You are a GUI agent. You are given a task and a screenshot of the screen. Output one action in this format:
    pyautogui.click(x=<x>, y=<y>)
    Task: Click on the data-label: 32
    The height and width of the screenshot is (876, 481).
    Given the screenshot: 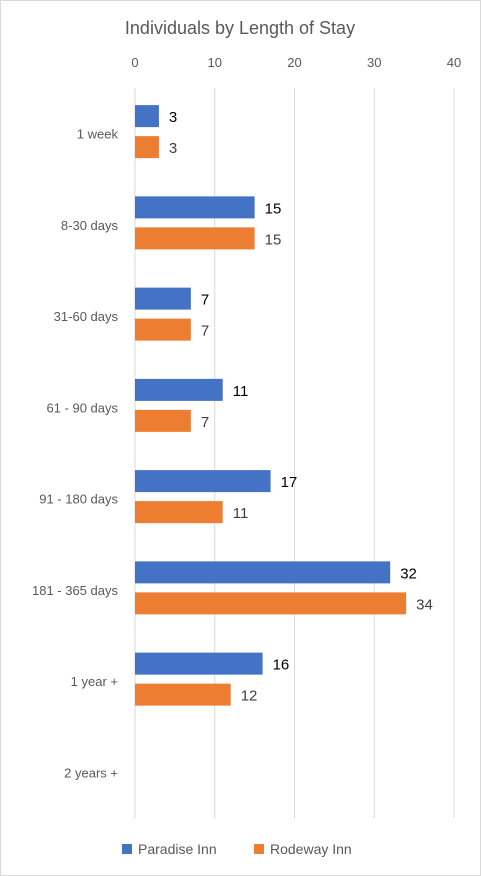 What is the action you would take?
    pyautogui.click(x=408, y=573)
    